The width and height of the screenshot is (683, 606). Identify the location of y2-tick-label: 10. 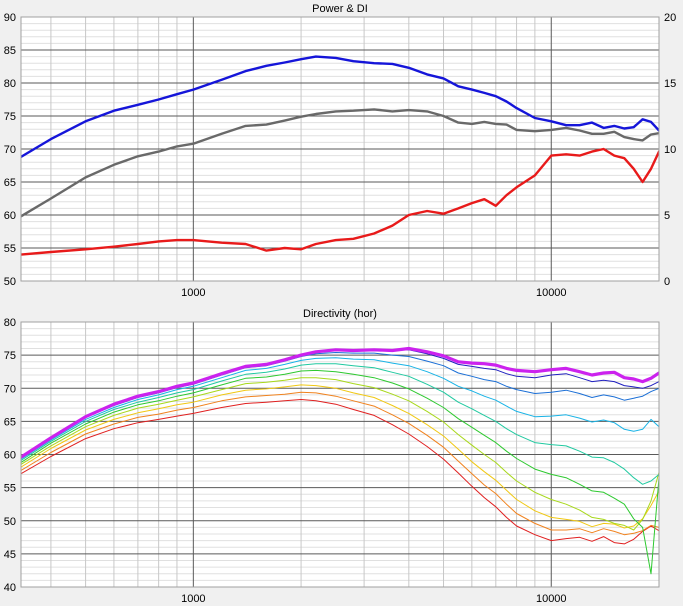
(670, 150).